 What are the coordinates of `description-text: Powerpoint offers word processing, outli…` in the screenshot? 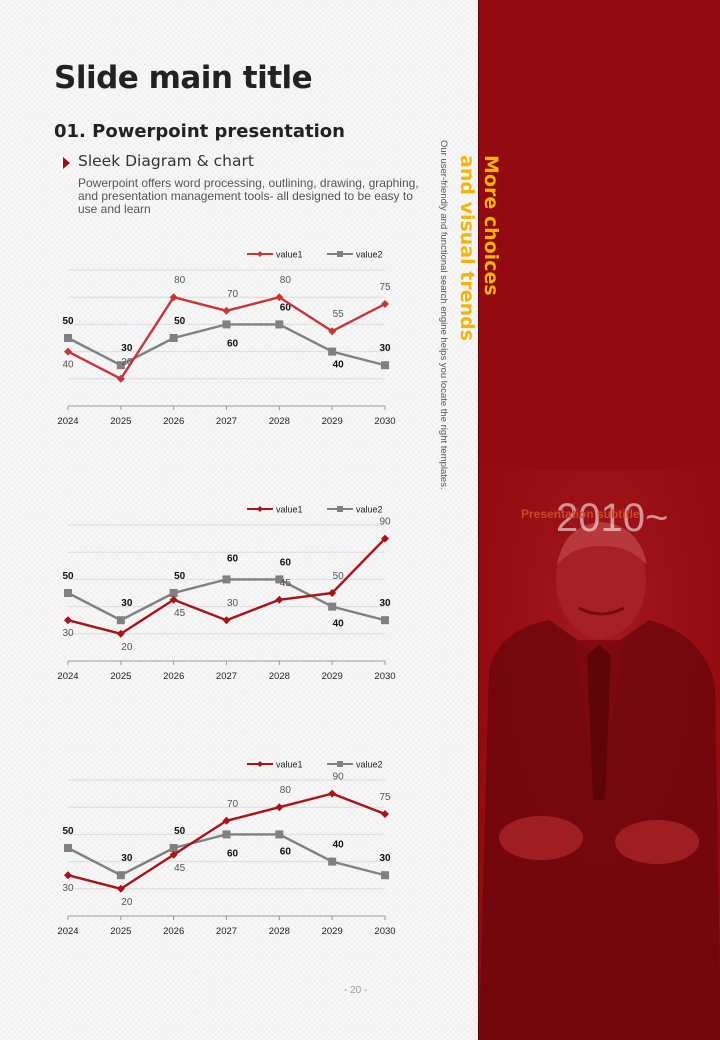 It's located at (248, 196).